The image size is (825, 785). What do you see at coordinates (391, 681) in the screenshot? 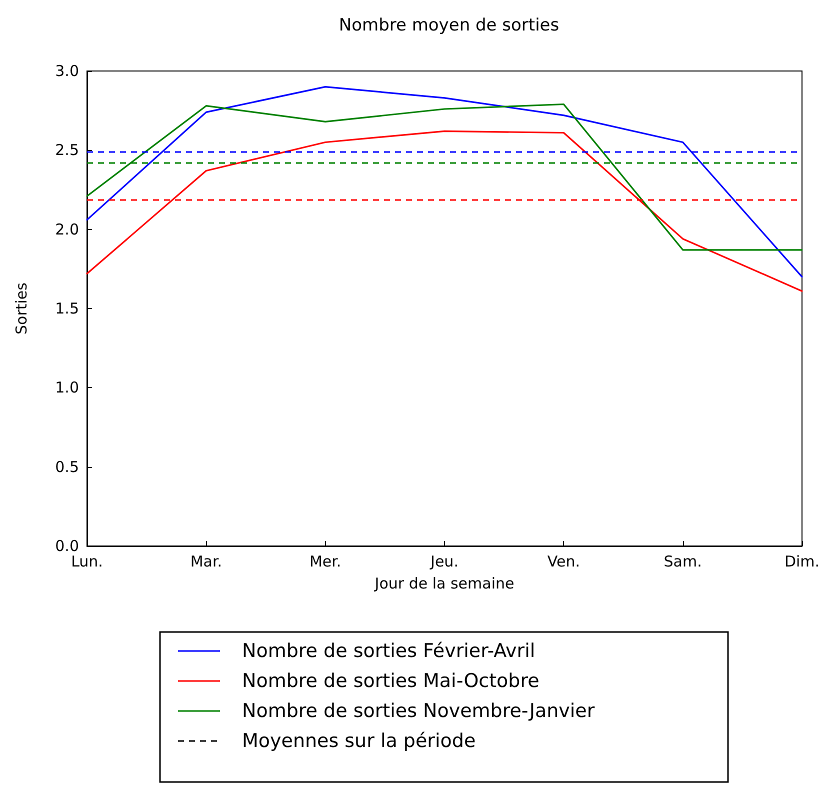
I see `legend-label: Nombre de sorties Mai-Octobre` at bounding box center [391, 681].